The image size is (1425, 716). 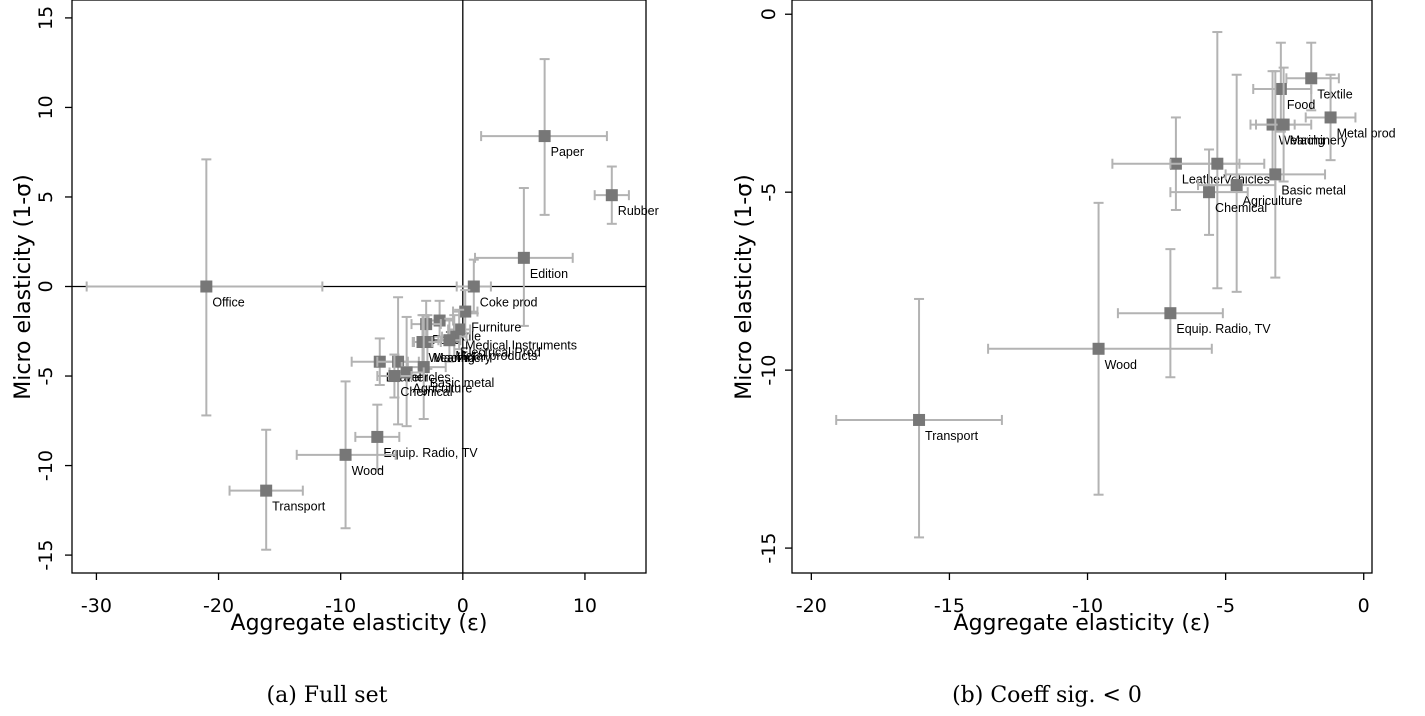 I want to click on point-label: Edition, so click(x=549, y=274).